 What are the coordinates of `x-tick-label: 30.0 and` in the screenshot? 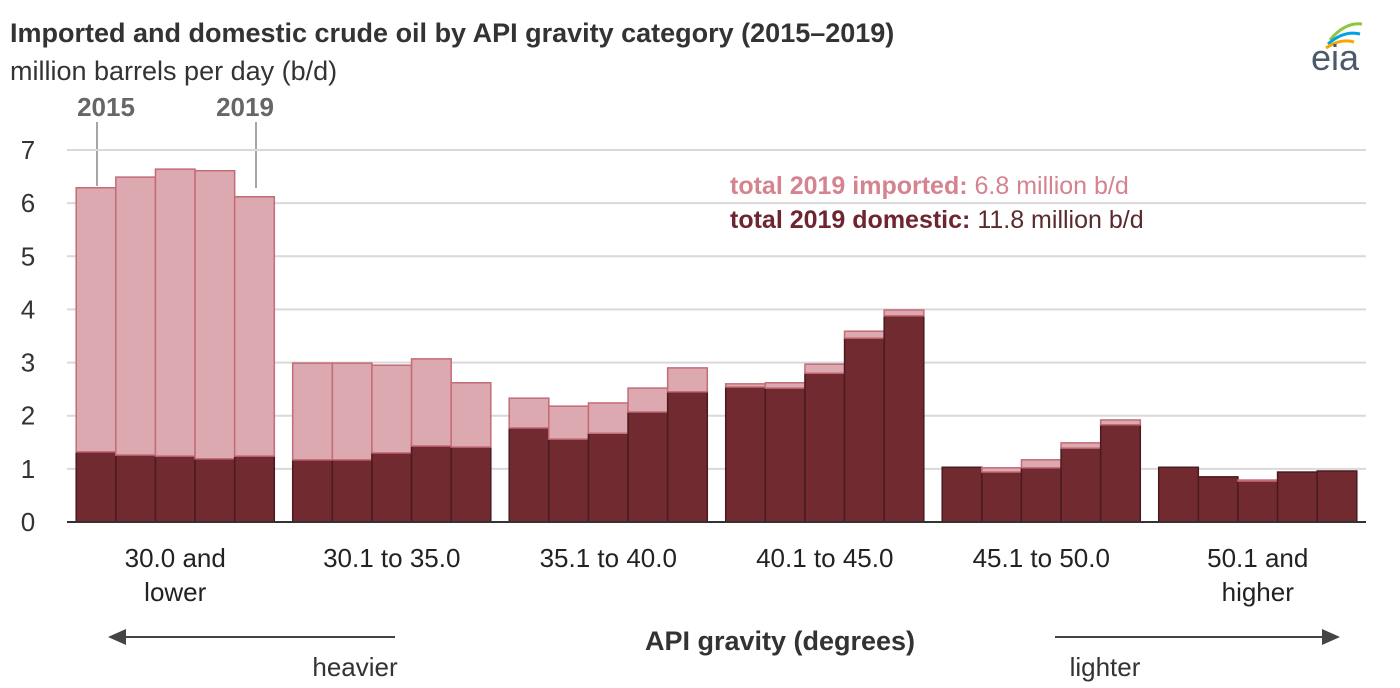 It's located at (175, 558).